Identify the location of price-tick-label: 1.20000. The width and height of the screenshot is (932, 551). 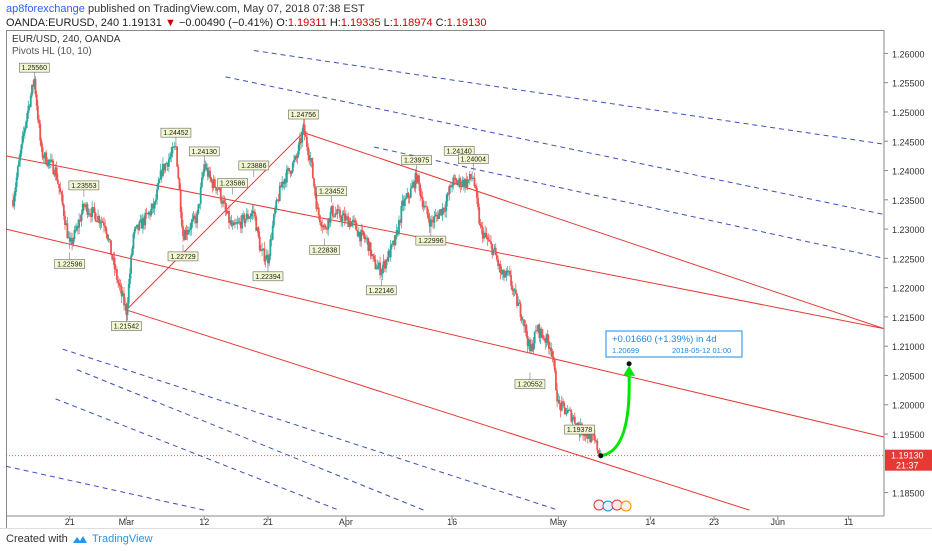
(908, 406).